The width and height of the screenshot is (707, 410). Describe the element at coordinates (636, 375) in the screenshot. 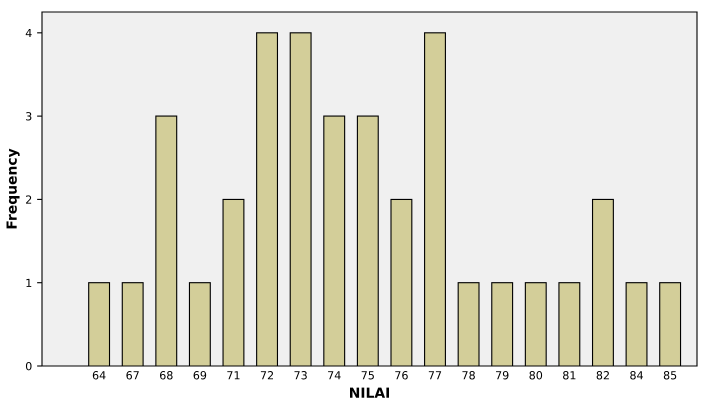

I see `x-tick-label: 84` at that location.